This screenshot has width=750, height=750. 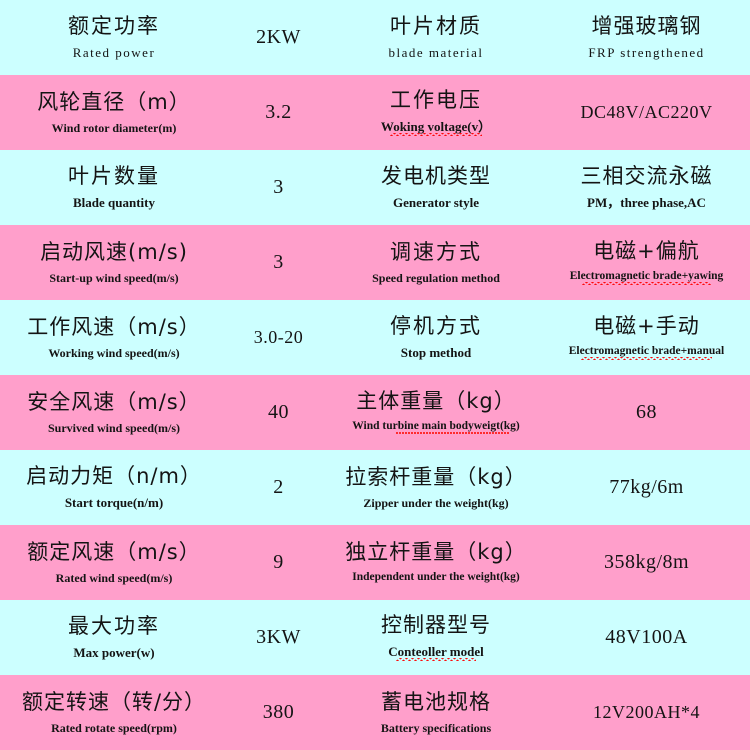 I want to click on parameter-value-cell: 3.0-20, so click(x=278, y=337).